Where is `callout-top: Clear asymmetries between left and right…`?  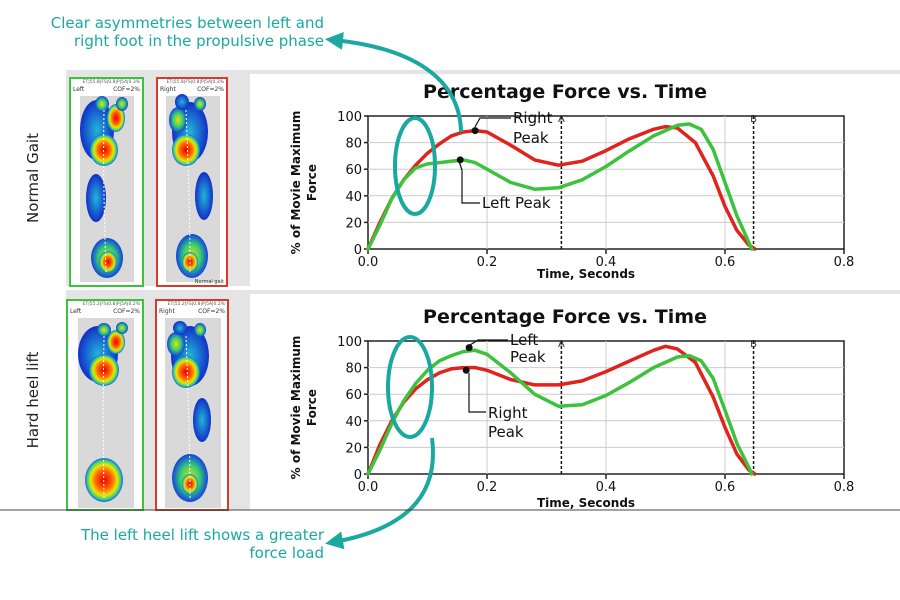 callout-top: Clear asymmetries between left and right… is located at coordinates (187, 32).